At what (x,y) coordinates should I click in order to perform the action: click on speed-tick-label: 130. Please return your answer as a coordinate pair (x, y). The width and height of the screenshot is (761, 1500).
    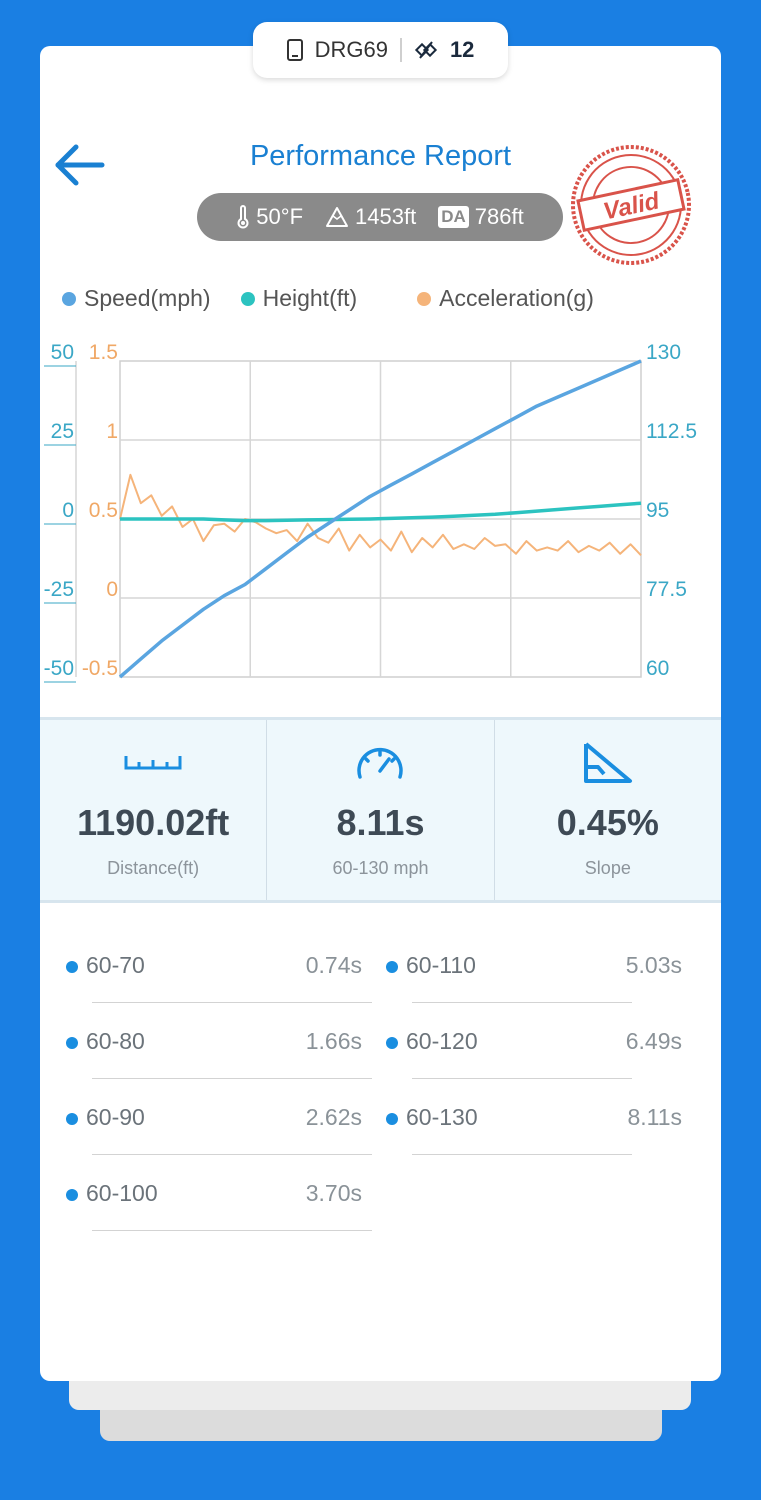
    Looking at the image, I should click on (663, 352).